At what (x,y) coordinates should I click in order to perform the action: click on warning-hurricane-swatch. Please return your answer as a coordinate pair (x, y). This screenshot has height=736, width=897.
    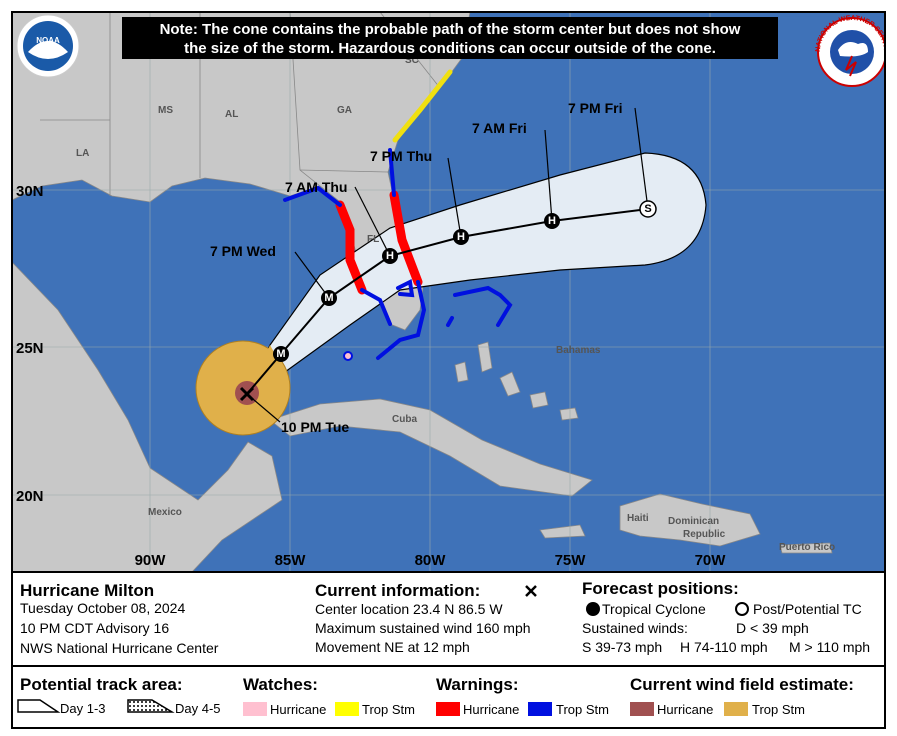
    Looking at the image, I should click on (448, 709).